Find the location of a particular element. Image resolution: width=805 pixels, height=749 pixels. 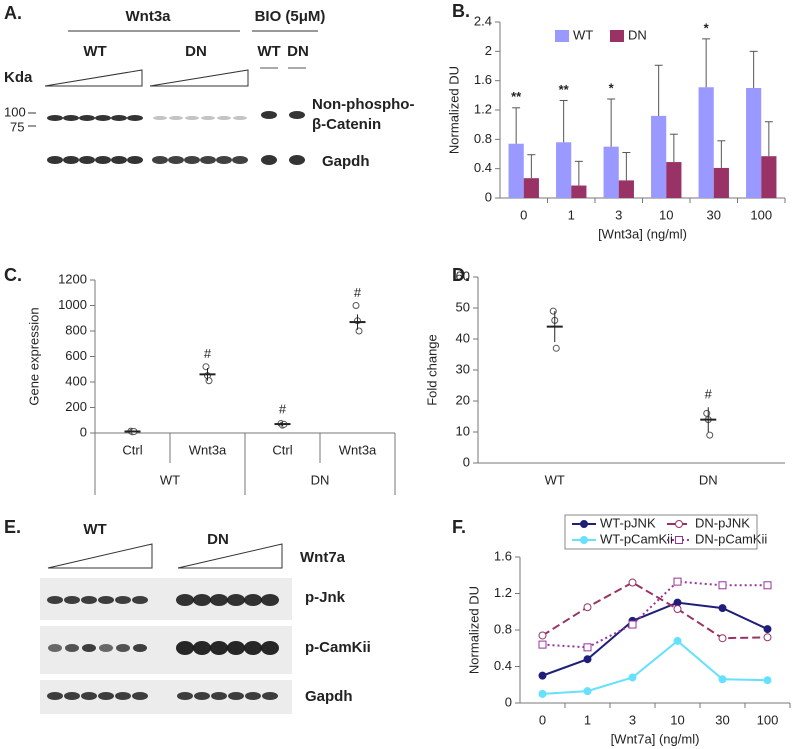

y-tick-label: 400 is located at coordinates (76, 380).